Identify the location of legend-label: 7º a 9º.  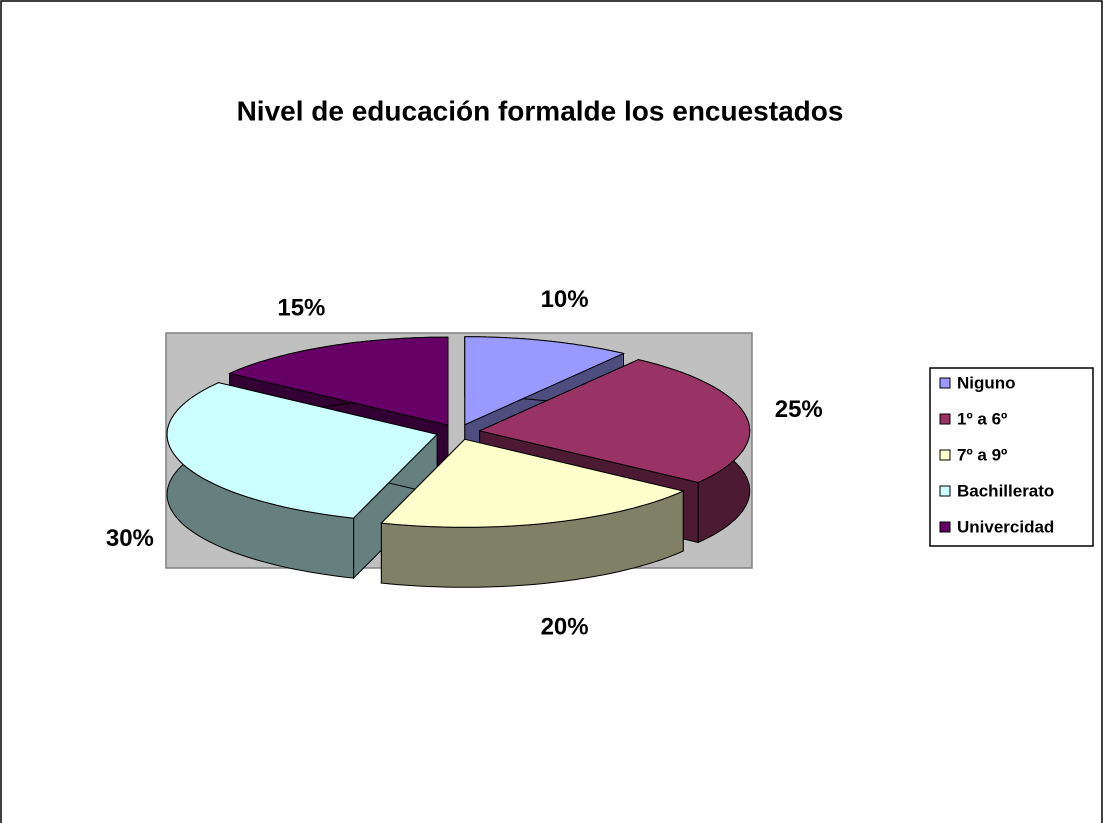
(982, 454).